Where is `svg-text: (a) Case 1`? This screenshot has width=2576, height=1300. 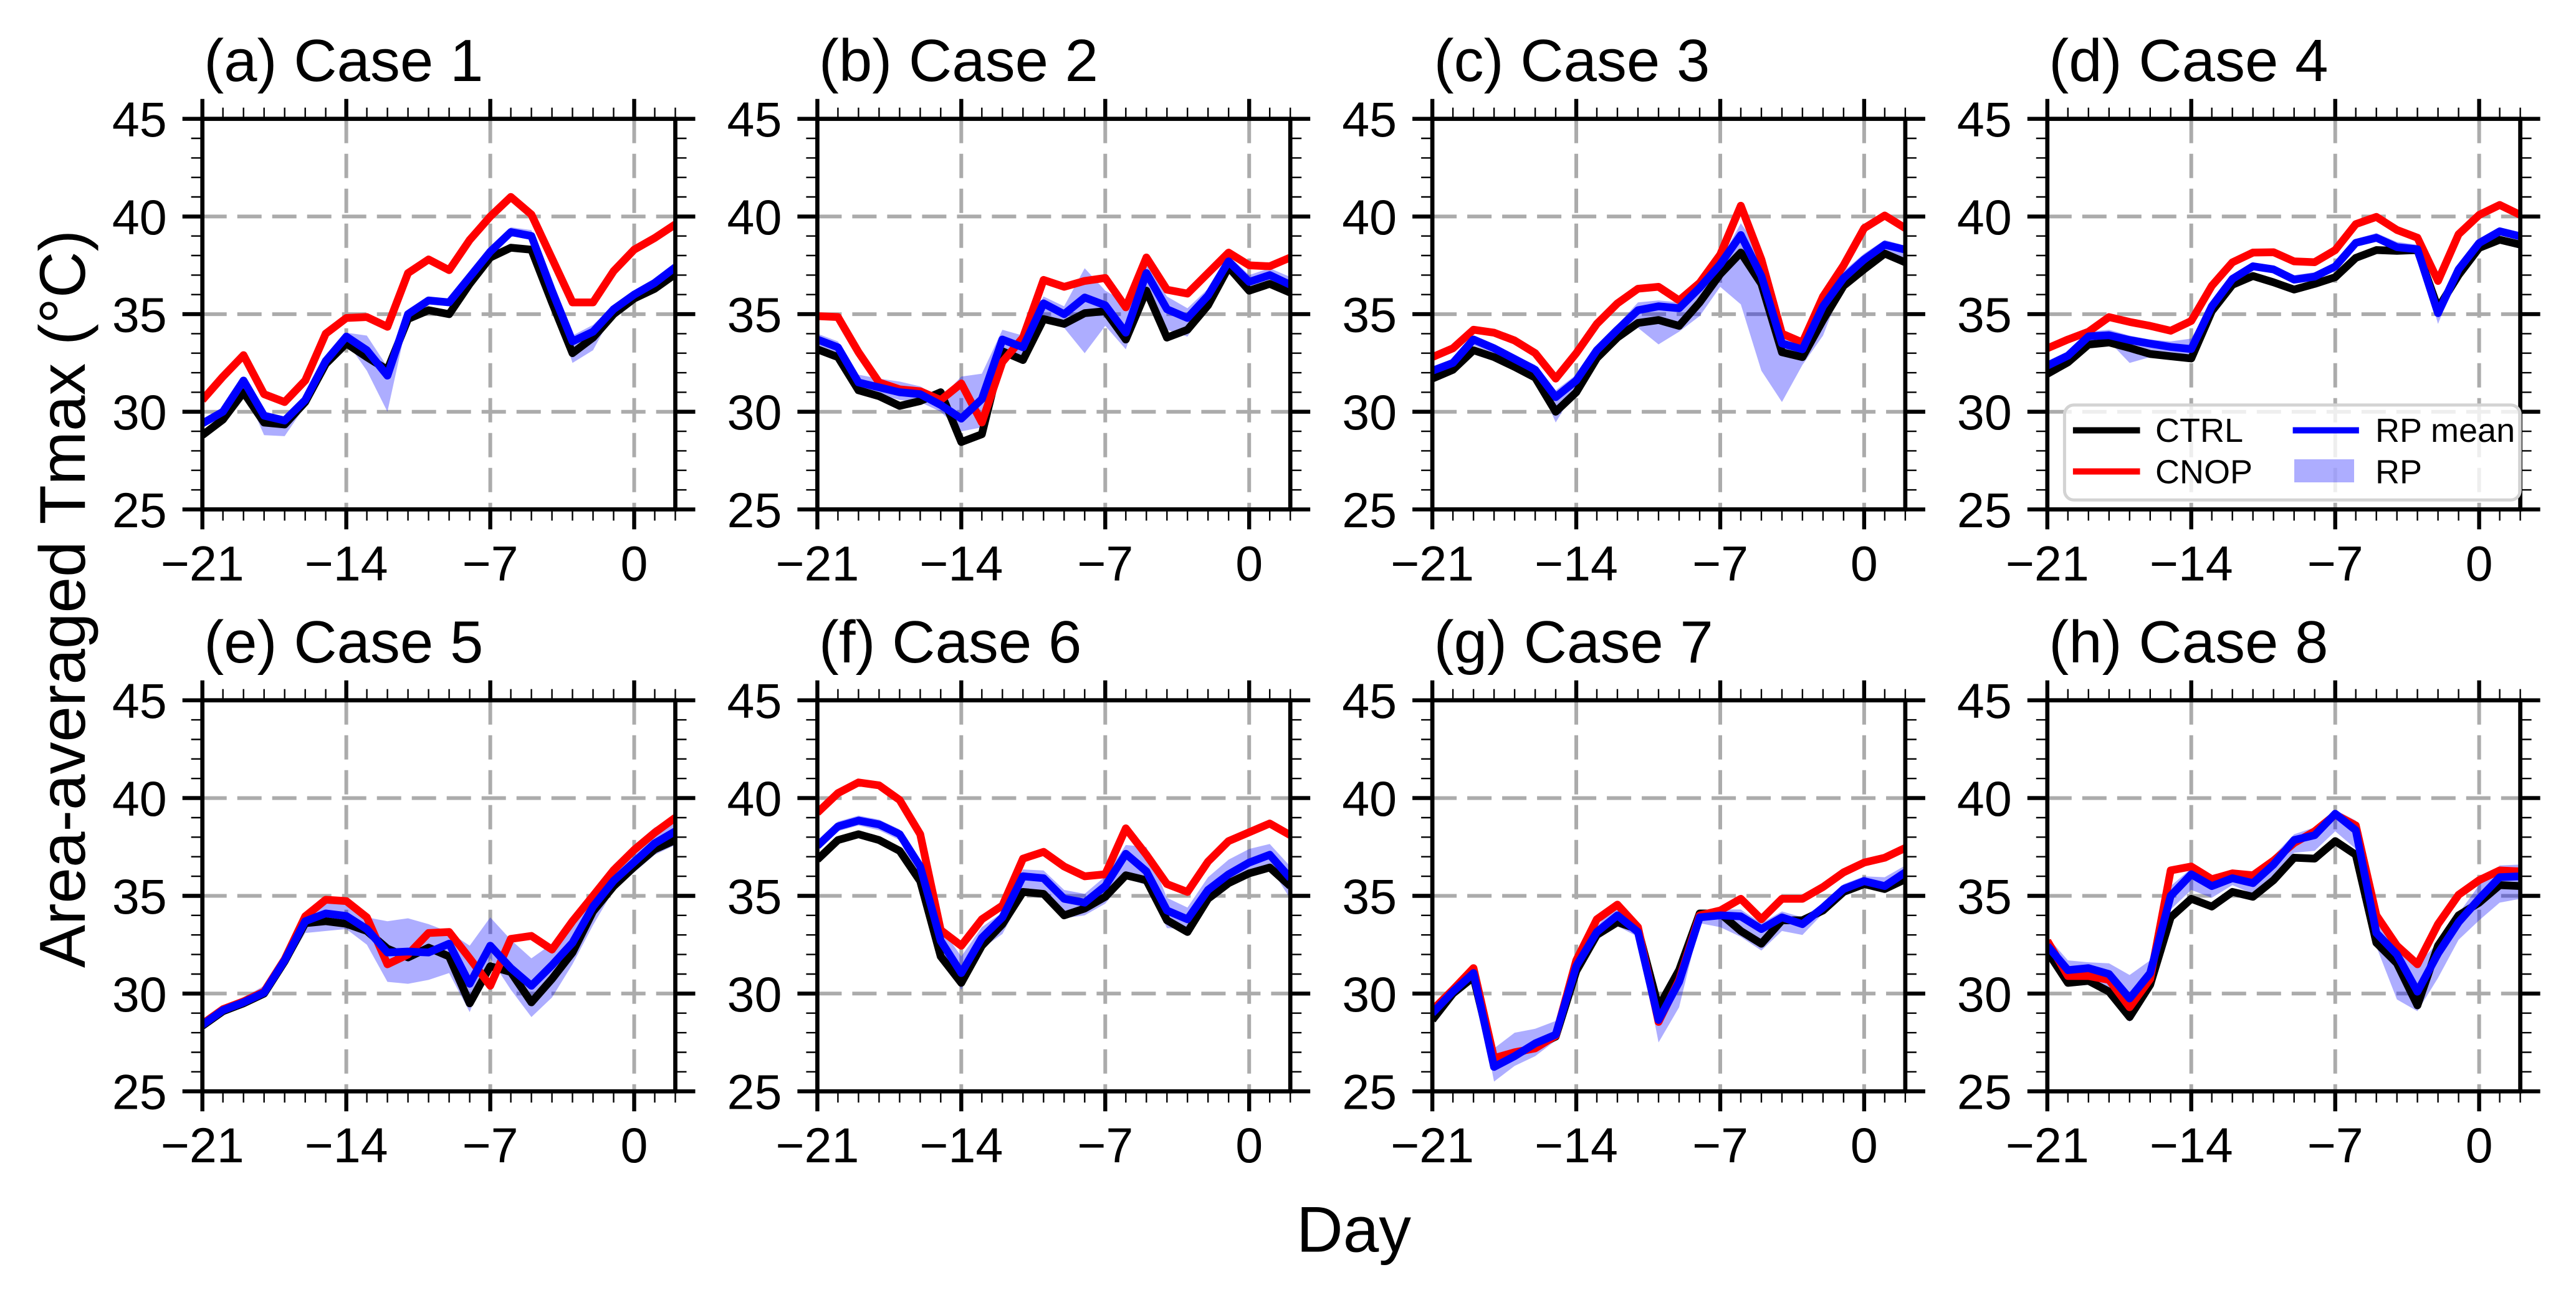 svg-text: (a) Case 1 is located at coordinates (343, 60).